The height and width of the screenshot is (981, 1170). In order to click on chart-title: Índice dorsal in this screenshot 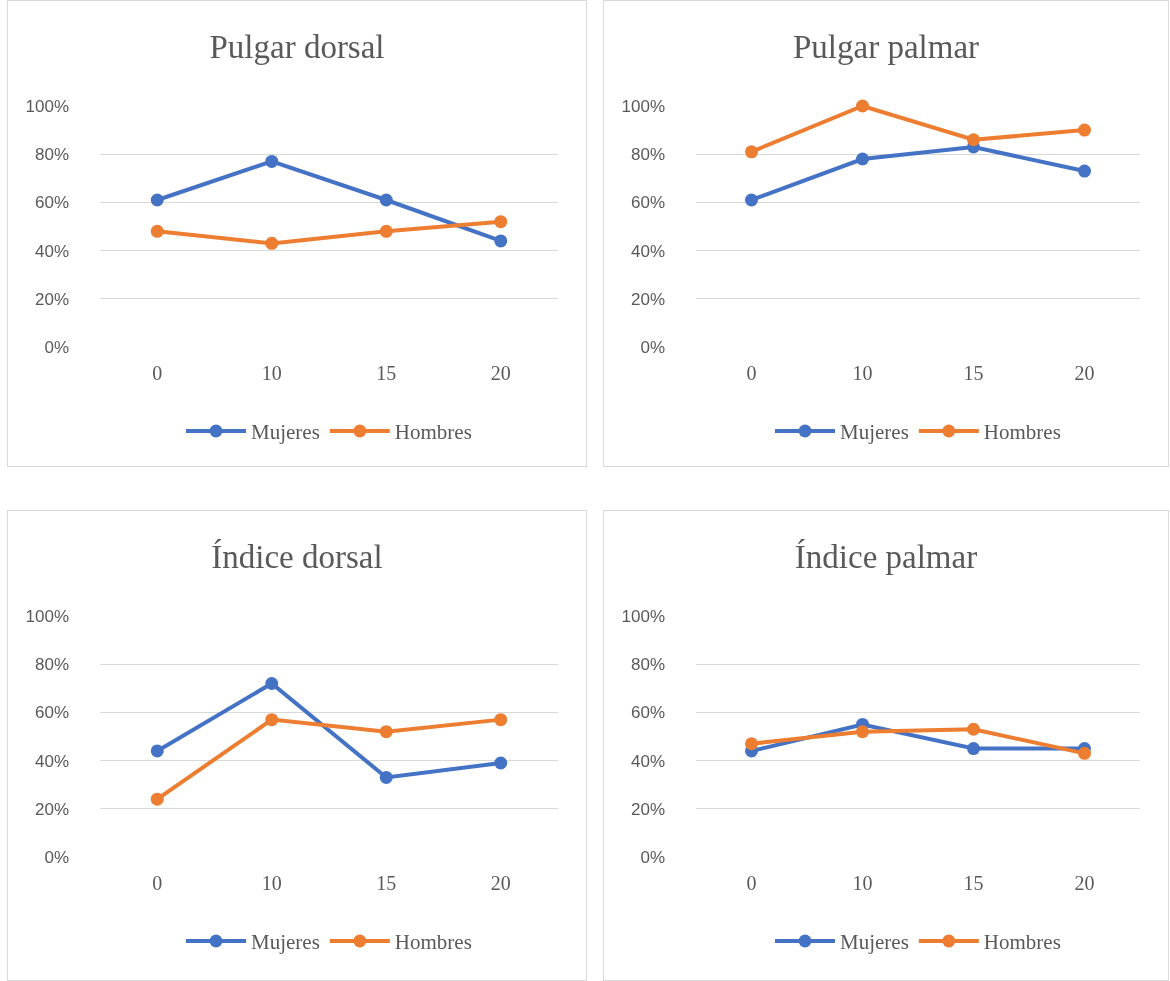, I will do `click(297, 556)`.